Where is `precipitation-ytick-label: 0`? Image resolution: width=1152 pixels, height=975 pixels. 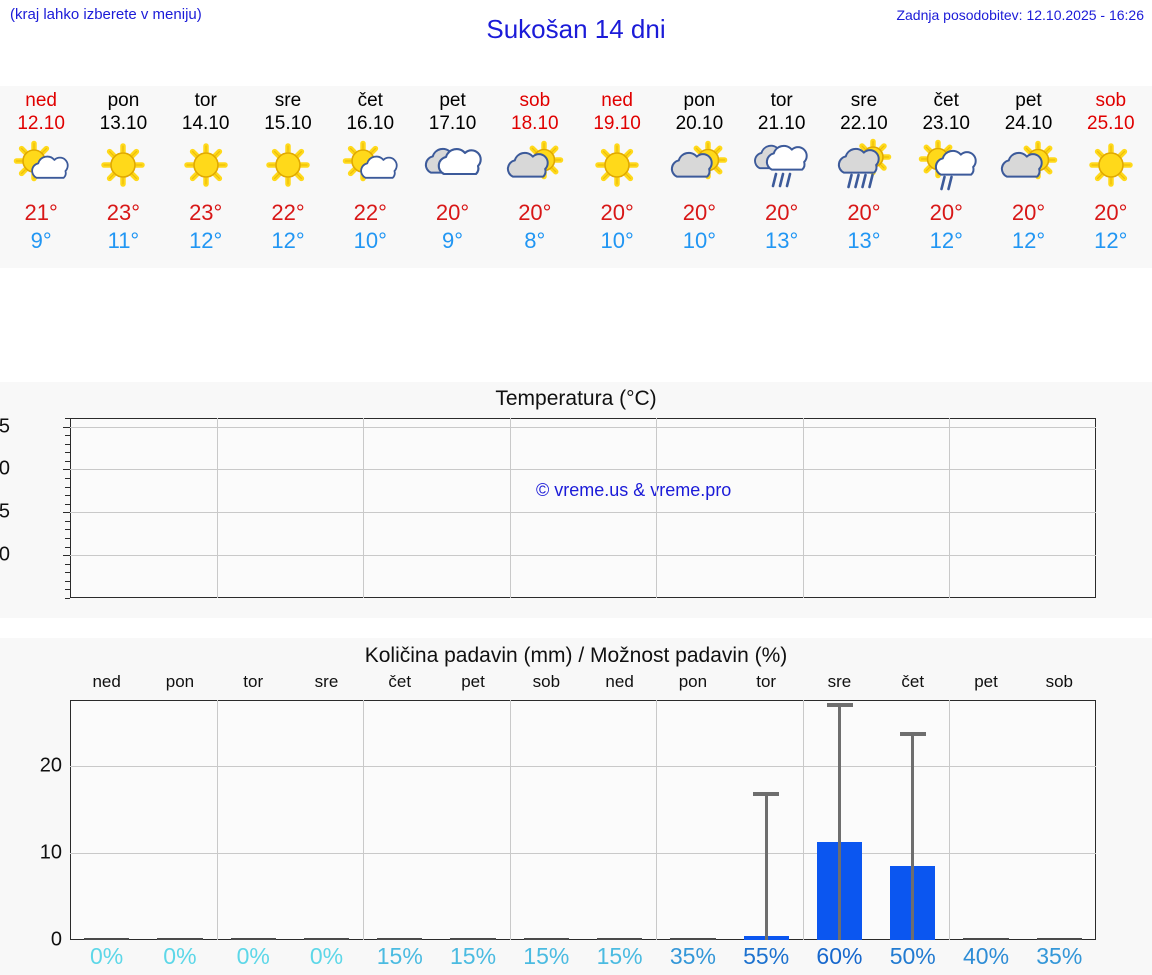
precipitation-ytick-label: 0 is located at coordinates (56, 939).